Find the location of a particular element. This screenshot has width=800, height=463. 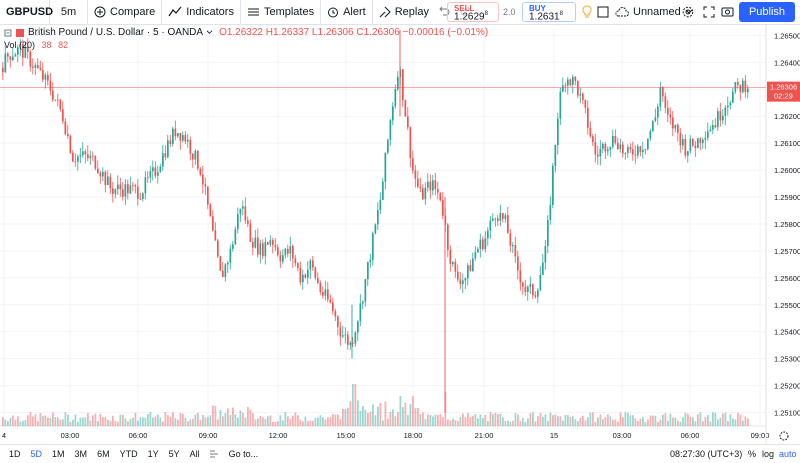

range-5d: 5D is located at coordinates (36, 454).